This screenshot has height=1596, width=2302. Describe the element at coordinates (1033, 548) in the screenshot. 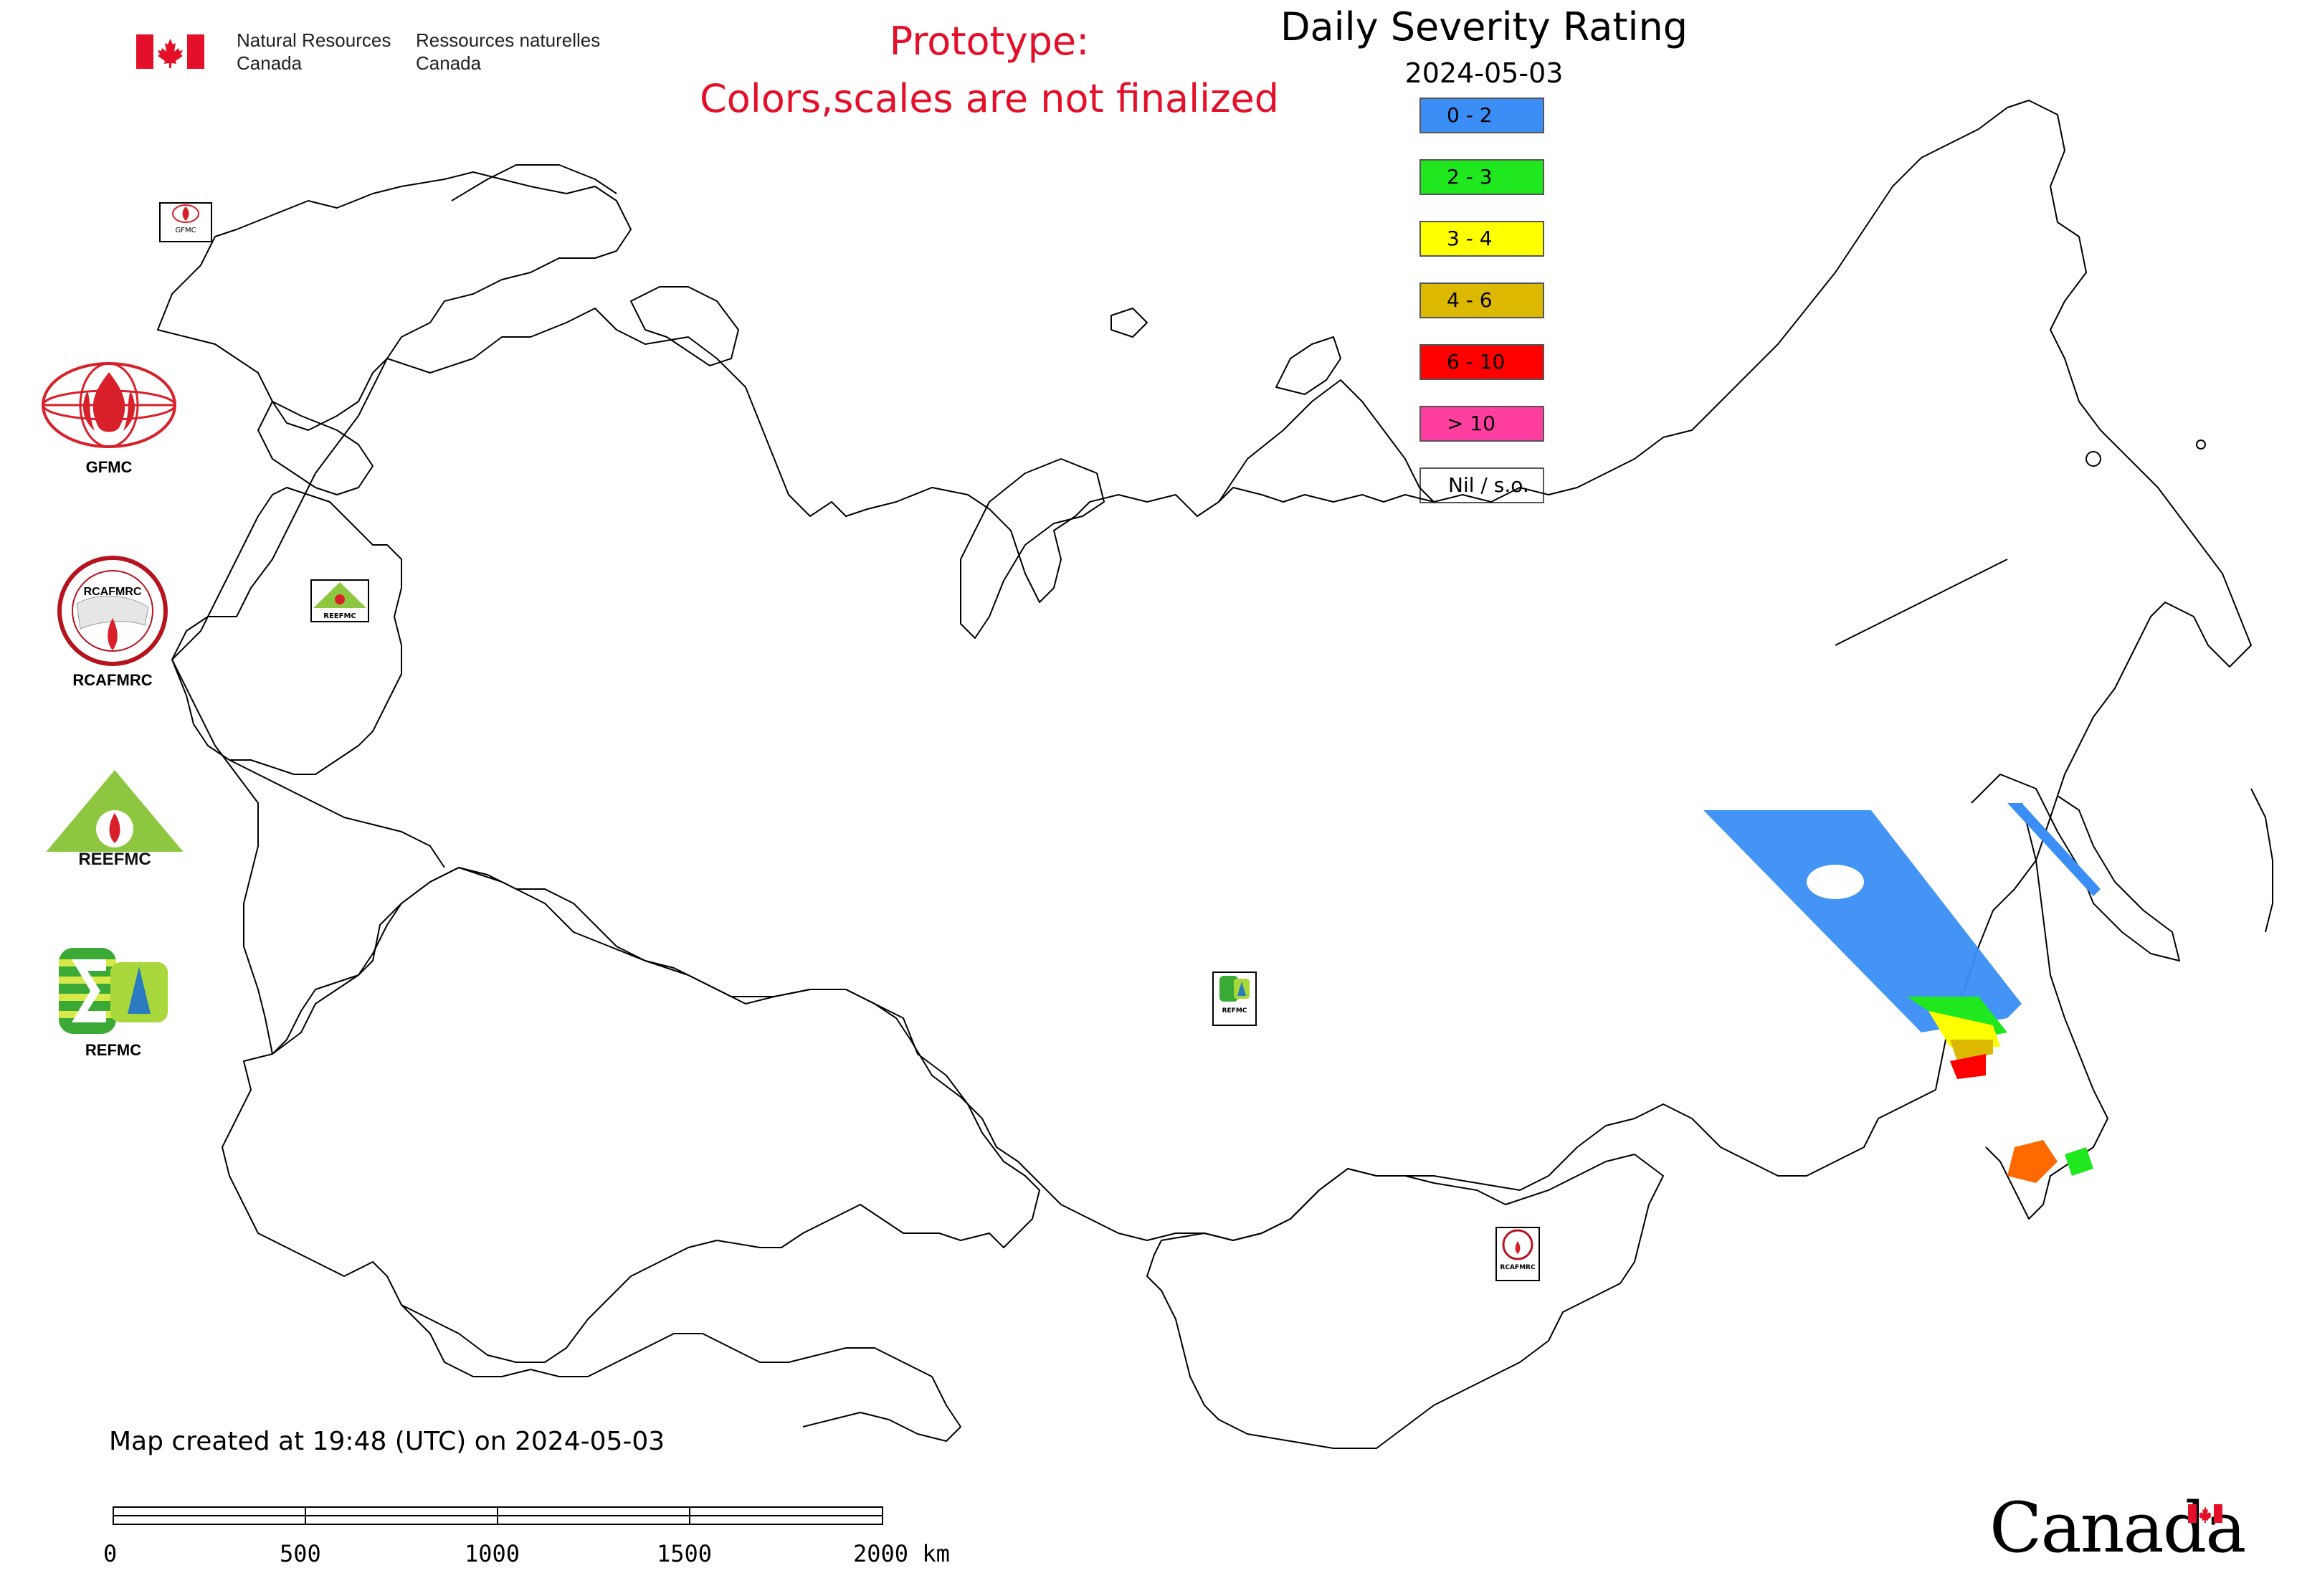

I see `novaya-zemlya-outline` at that location.